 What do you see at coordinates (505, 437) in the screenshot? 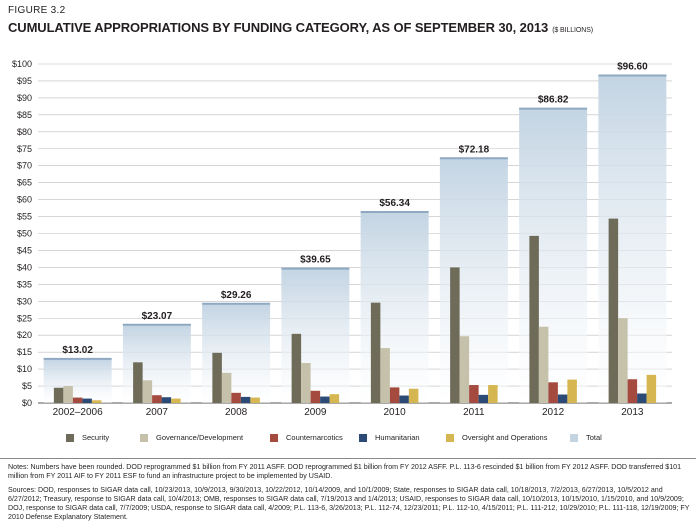
I see `legend-label: Oversight and Operations` at bounding box center [505, 437].